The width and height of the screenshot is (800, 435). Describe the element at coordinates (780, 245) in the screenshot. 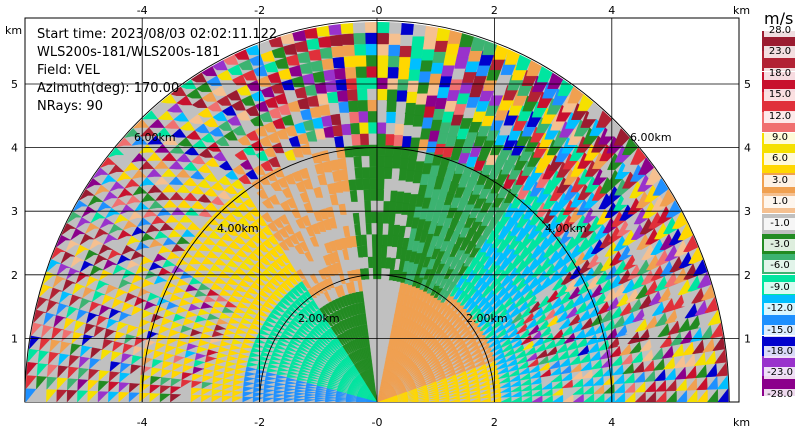

I see `colorbar-label: -3.0` at that location.